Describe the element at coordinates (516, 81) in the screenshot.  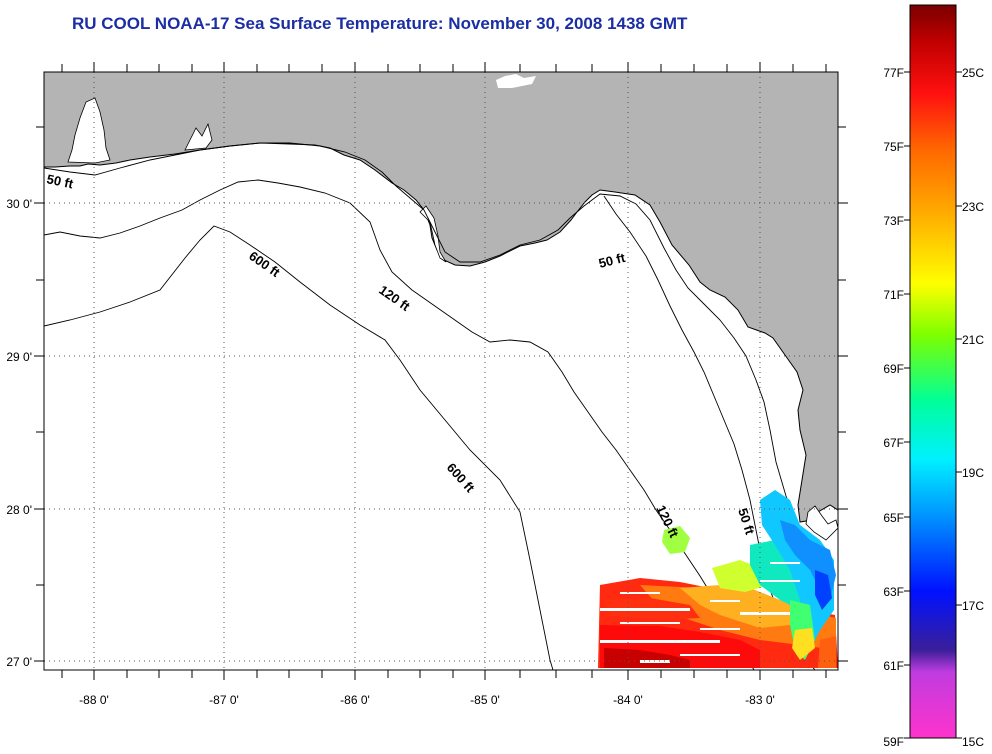
I see `lake-inland` at that location.